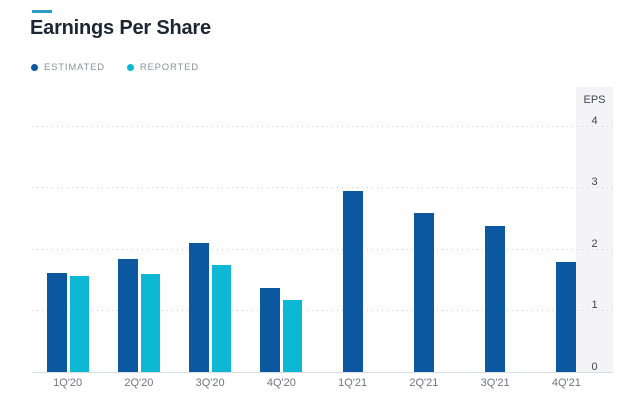 The width and height of the screenshot is (627, 410). I want to click on y-tick-label-4: 4, so click(594, 121).